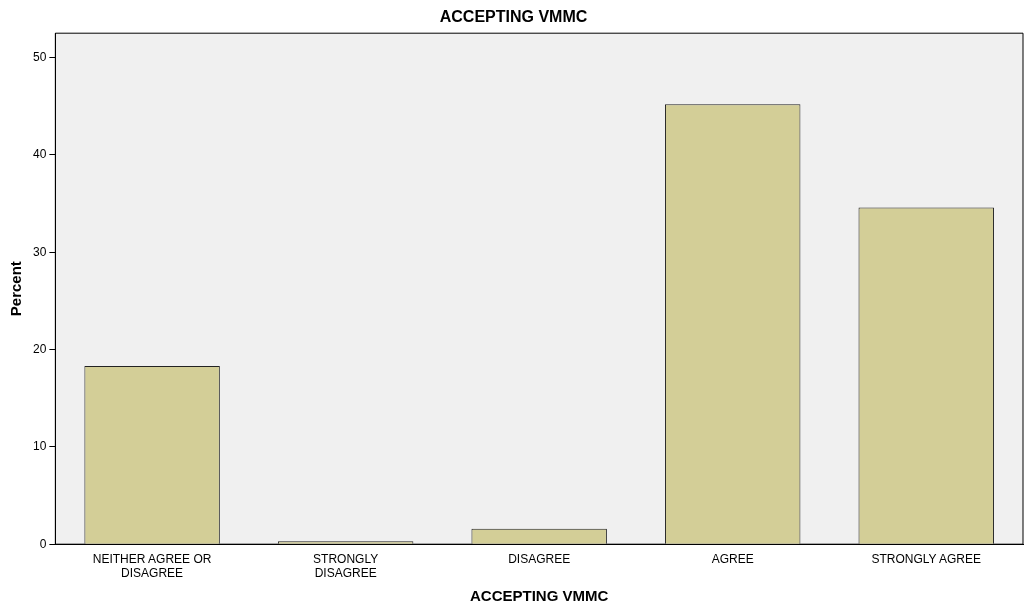 This screenshot has height=610, width=1031. What do you see at coordinates (39, 154) in the screenshot?
I see `y-tick-label: 40` at bounding box center [39, 154].